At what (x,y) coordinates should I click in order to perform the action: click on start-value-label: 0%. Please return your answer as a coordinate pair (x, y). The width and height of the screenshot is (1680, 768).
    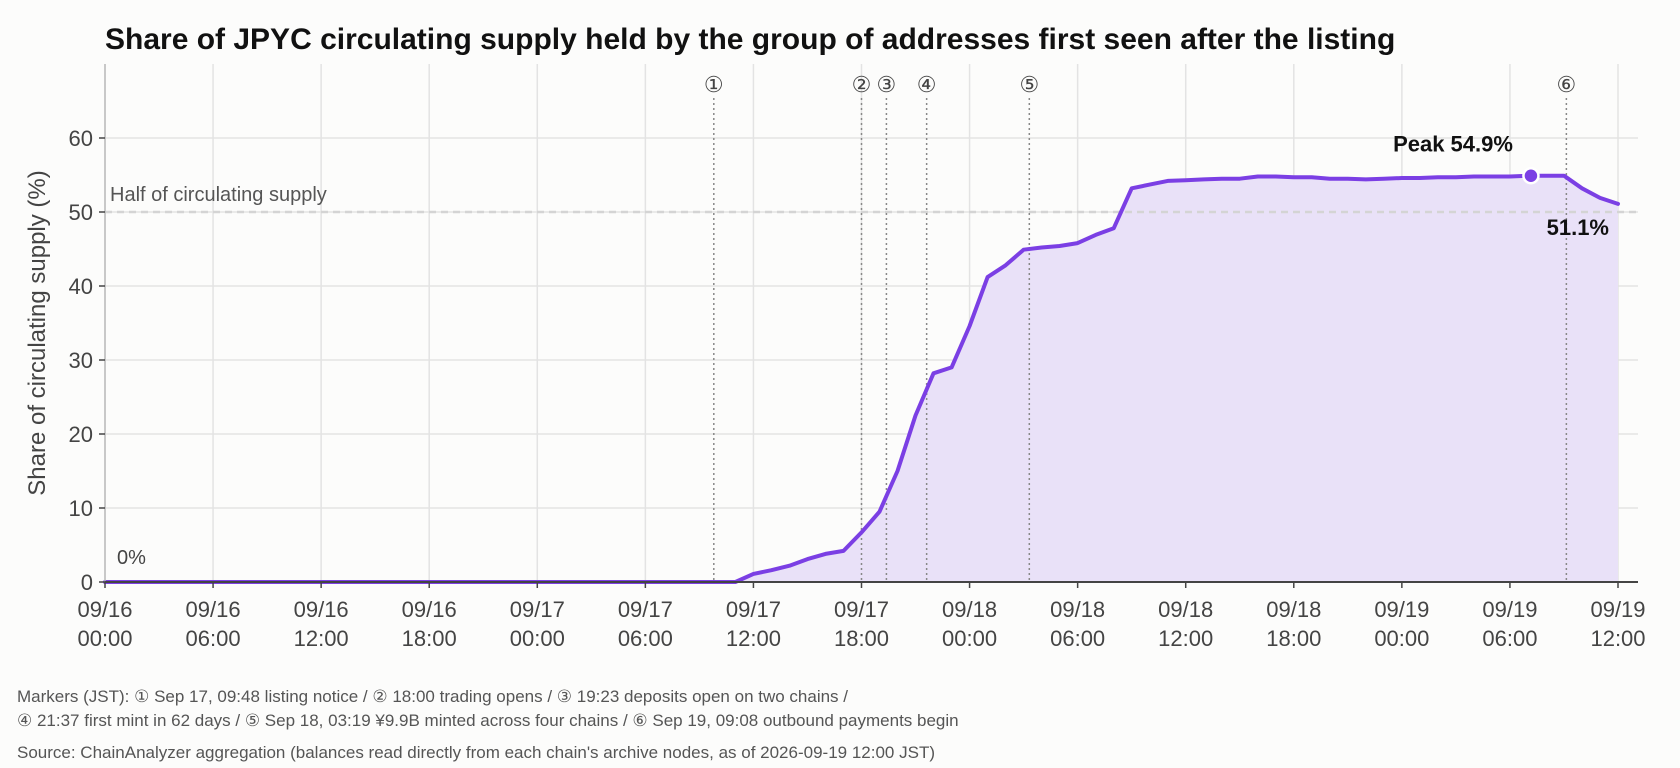
    Looking at the image, I should click on (131, 558).